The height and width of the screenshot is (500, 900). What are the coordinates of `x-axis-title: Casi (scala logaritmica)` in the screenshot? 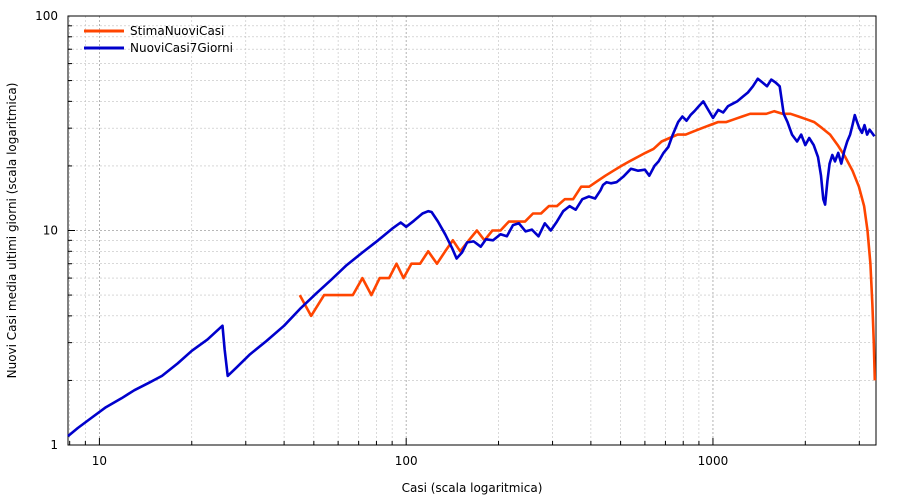 It's located at (472, 488).